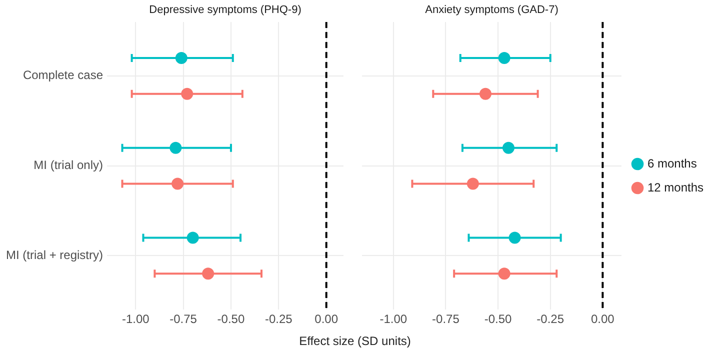  I want to click on y-tick-label: Complete case, so click(63, 75).